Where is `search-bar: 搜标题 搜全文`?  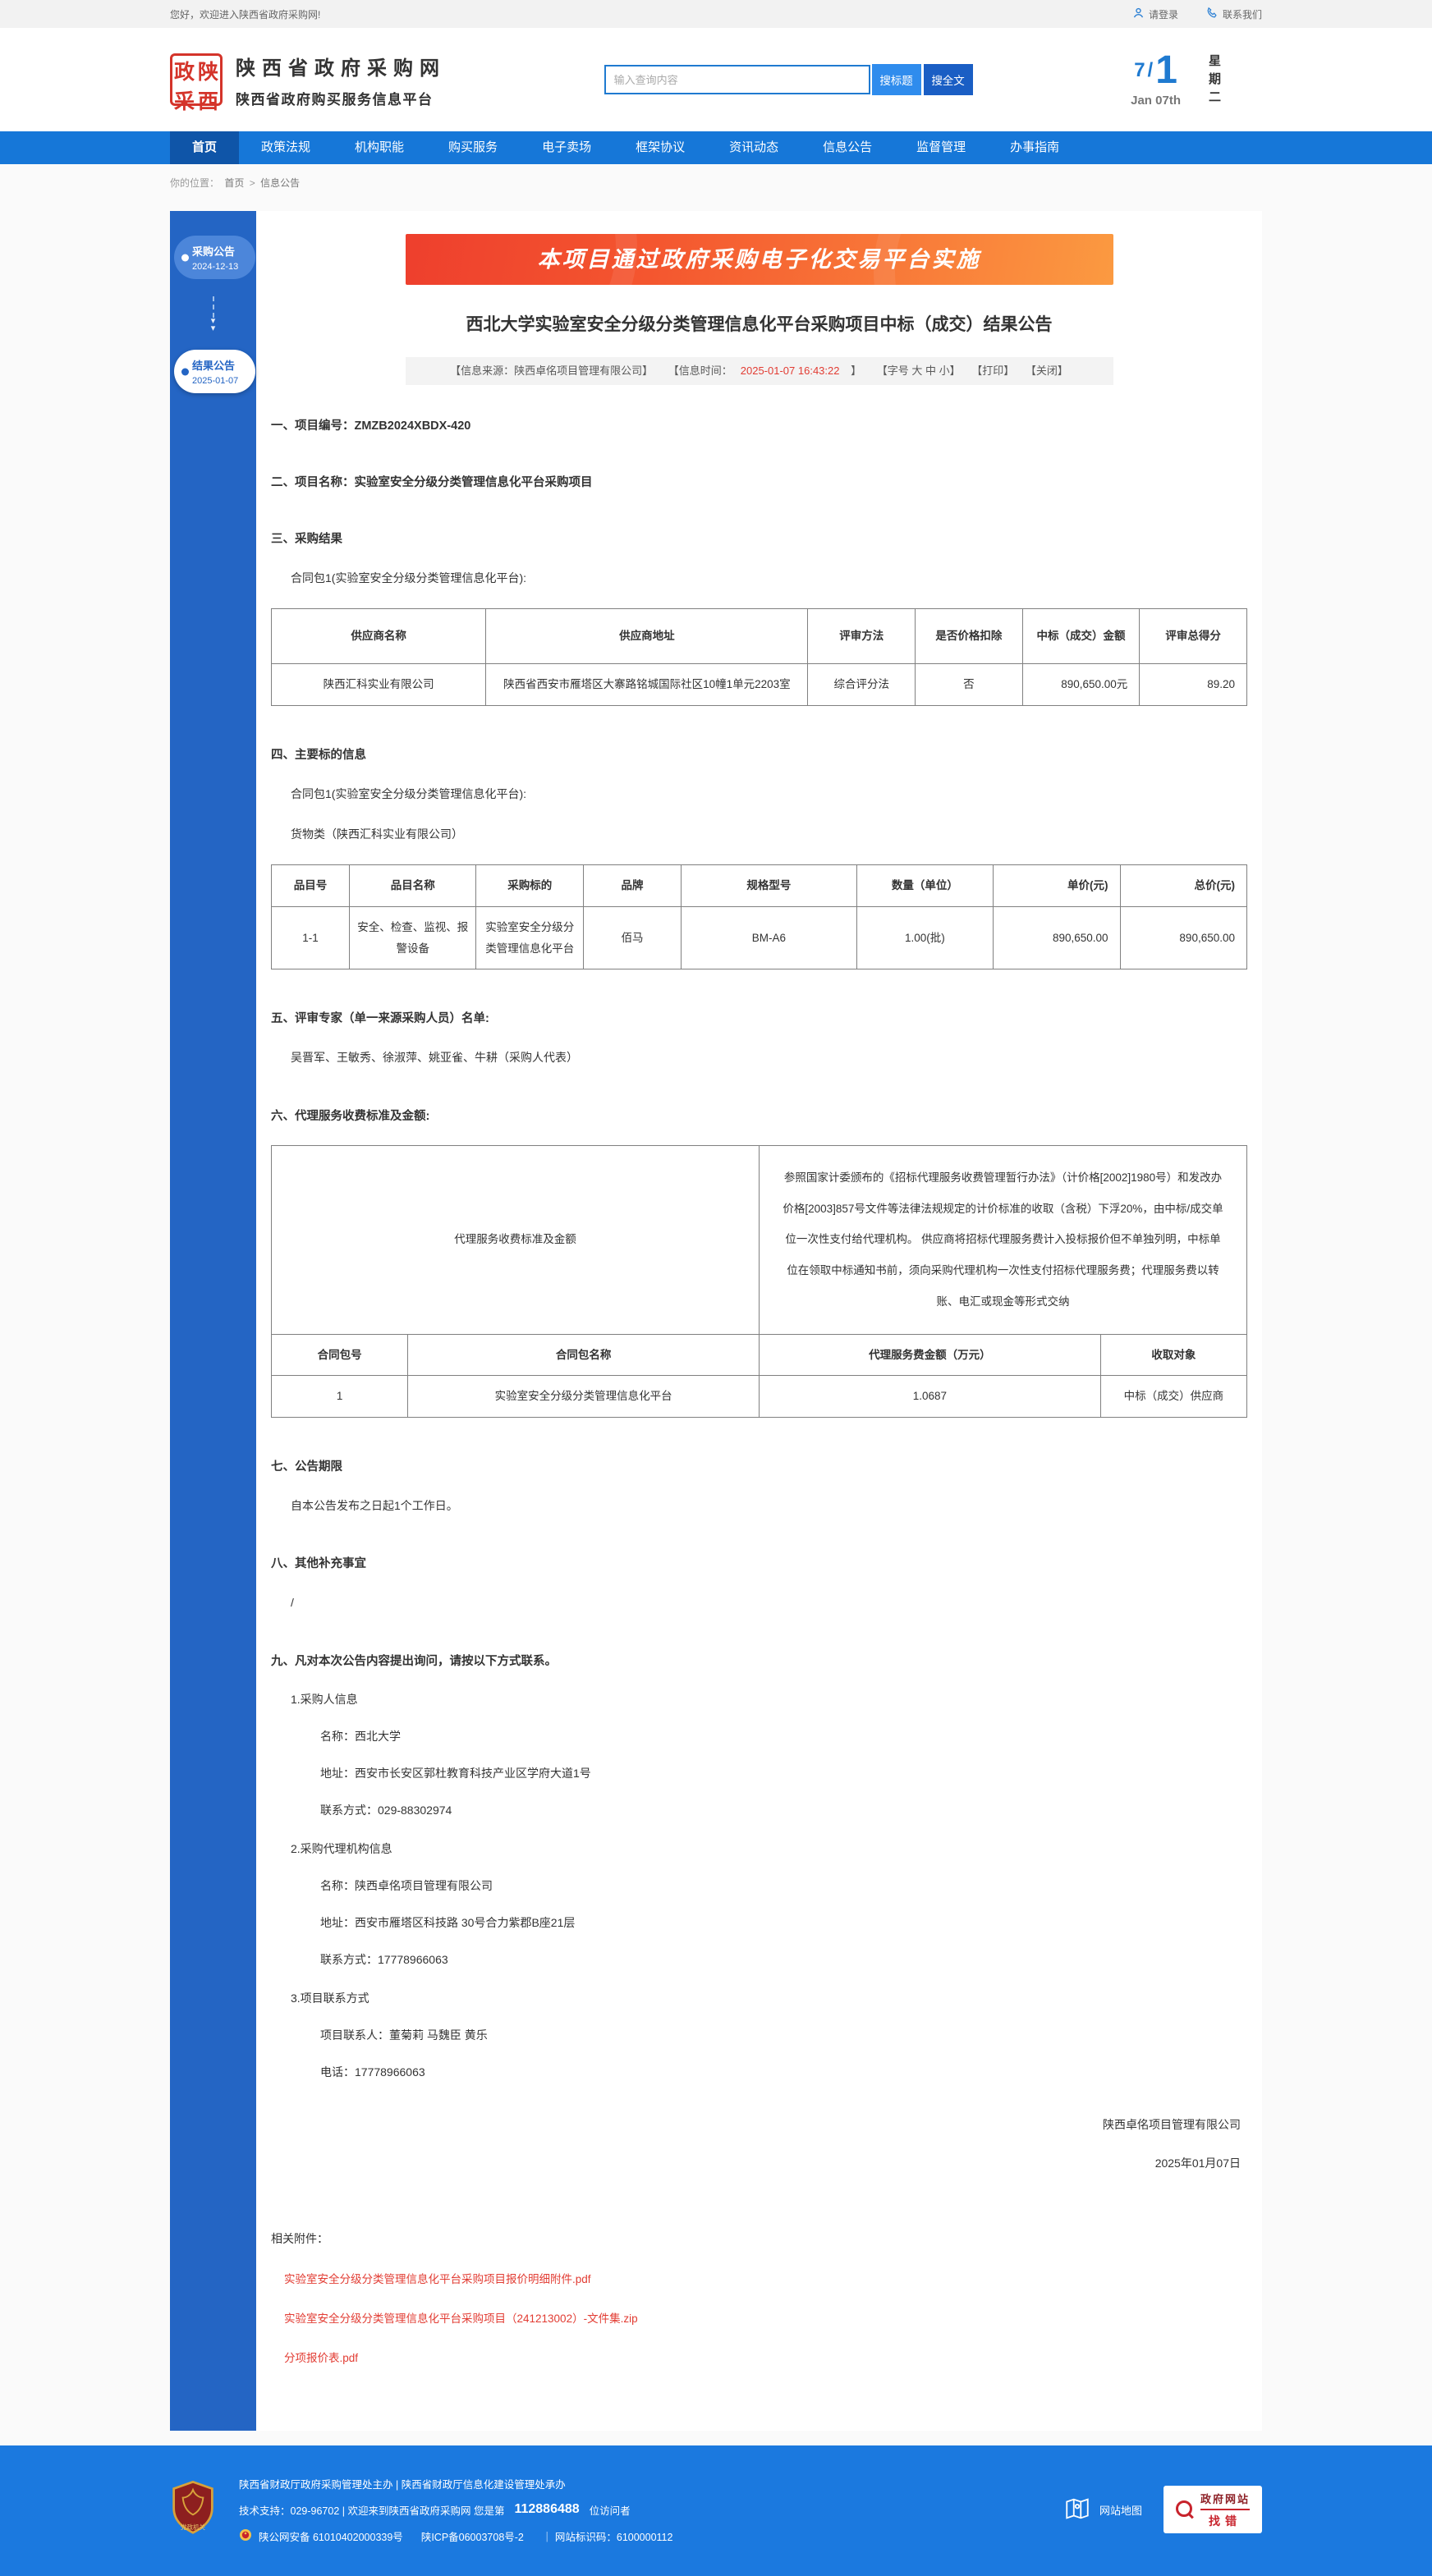 search-bar: 搜标题 搜全文 is located at coordinates (788, 79).